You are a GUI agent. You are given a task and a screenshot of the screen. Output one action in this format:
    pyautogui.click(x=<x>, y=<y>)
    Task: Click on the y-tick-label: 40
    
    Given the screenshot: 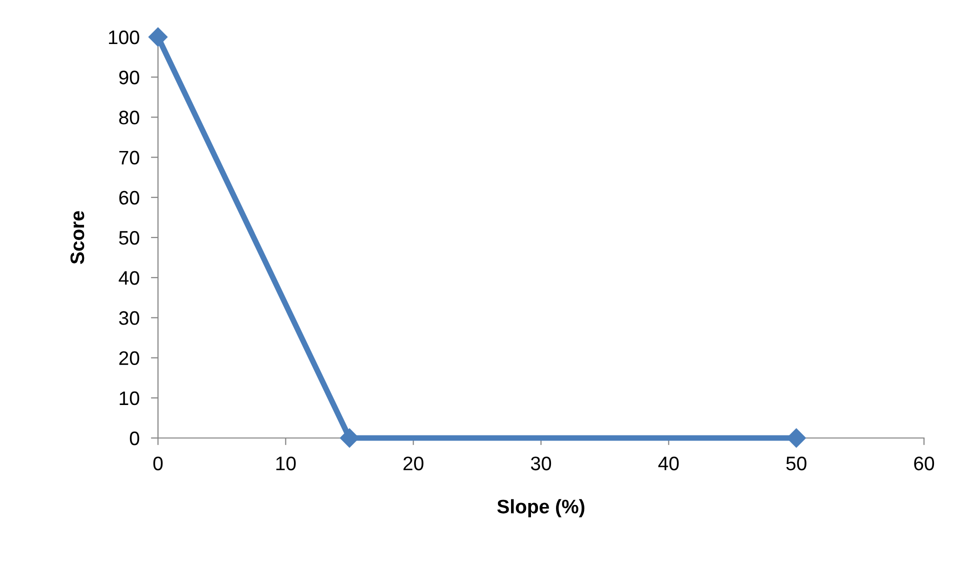 What is the action you would take?
    pyautogui.click(x=129, y=278)
    